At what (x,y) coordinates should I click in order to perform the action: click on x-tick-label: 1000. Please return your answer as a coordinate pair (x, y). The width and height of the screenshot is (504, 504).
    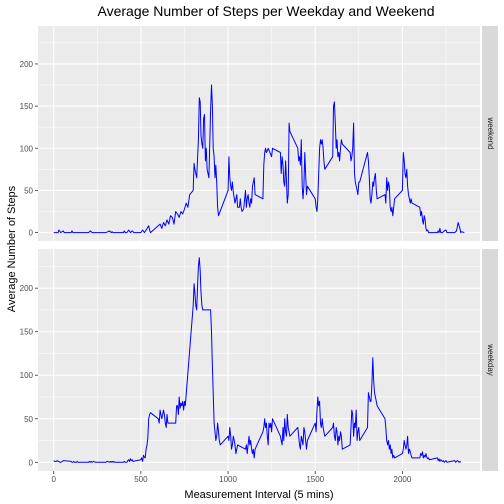
    Looking at the image, I should click on (228, 479).